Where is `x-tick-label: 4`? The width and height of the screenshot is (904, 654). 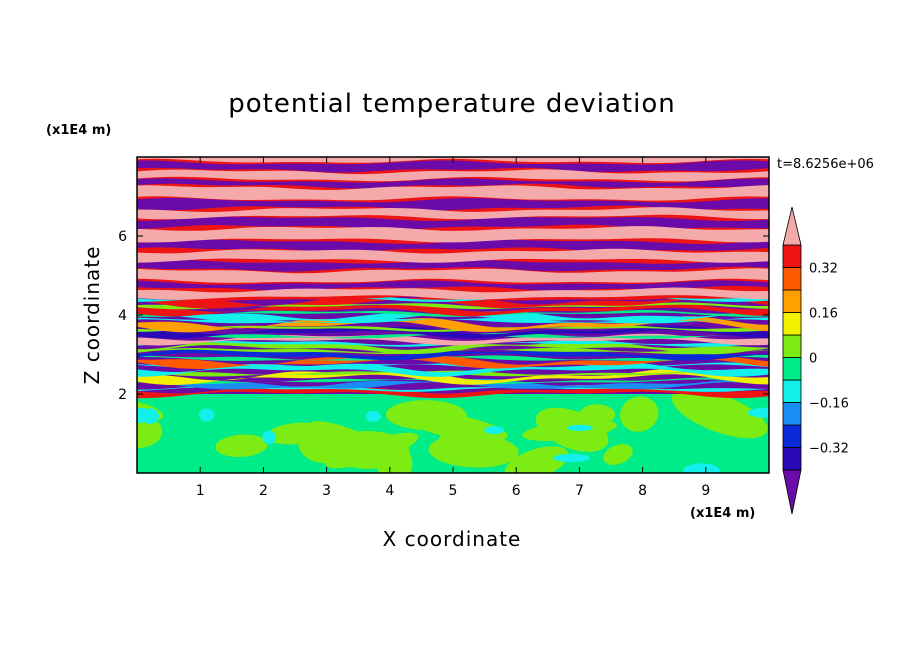
x-tick-label: 4 is located at coordinates (389, 491).